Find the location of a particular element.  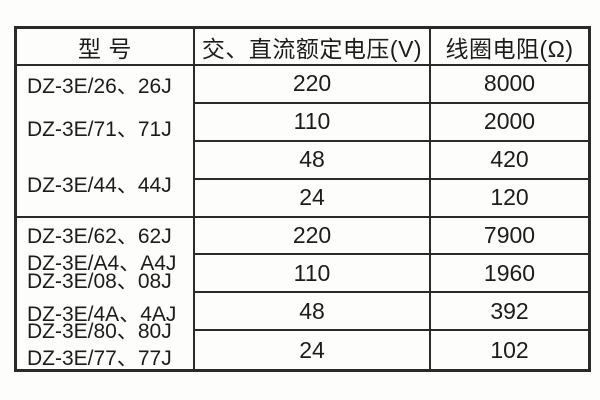

model-name: DZ-3E/08、08J is located at coordinates (99, 281).